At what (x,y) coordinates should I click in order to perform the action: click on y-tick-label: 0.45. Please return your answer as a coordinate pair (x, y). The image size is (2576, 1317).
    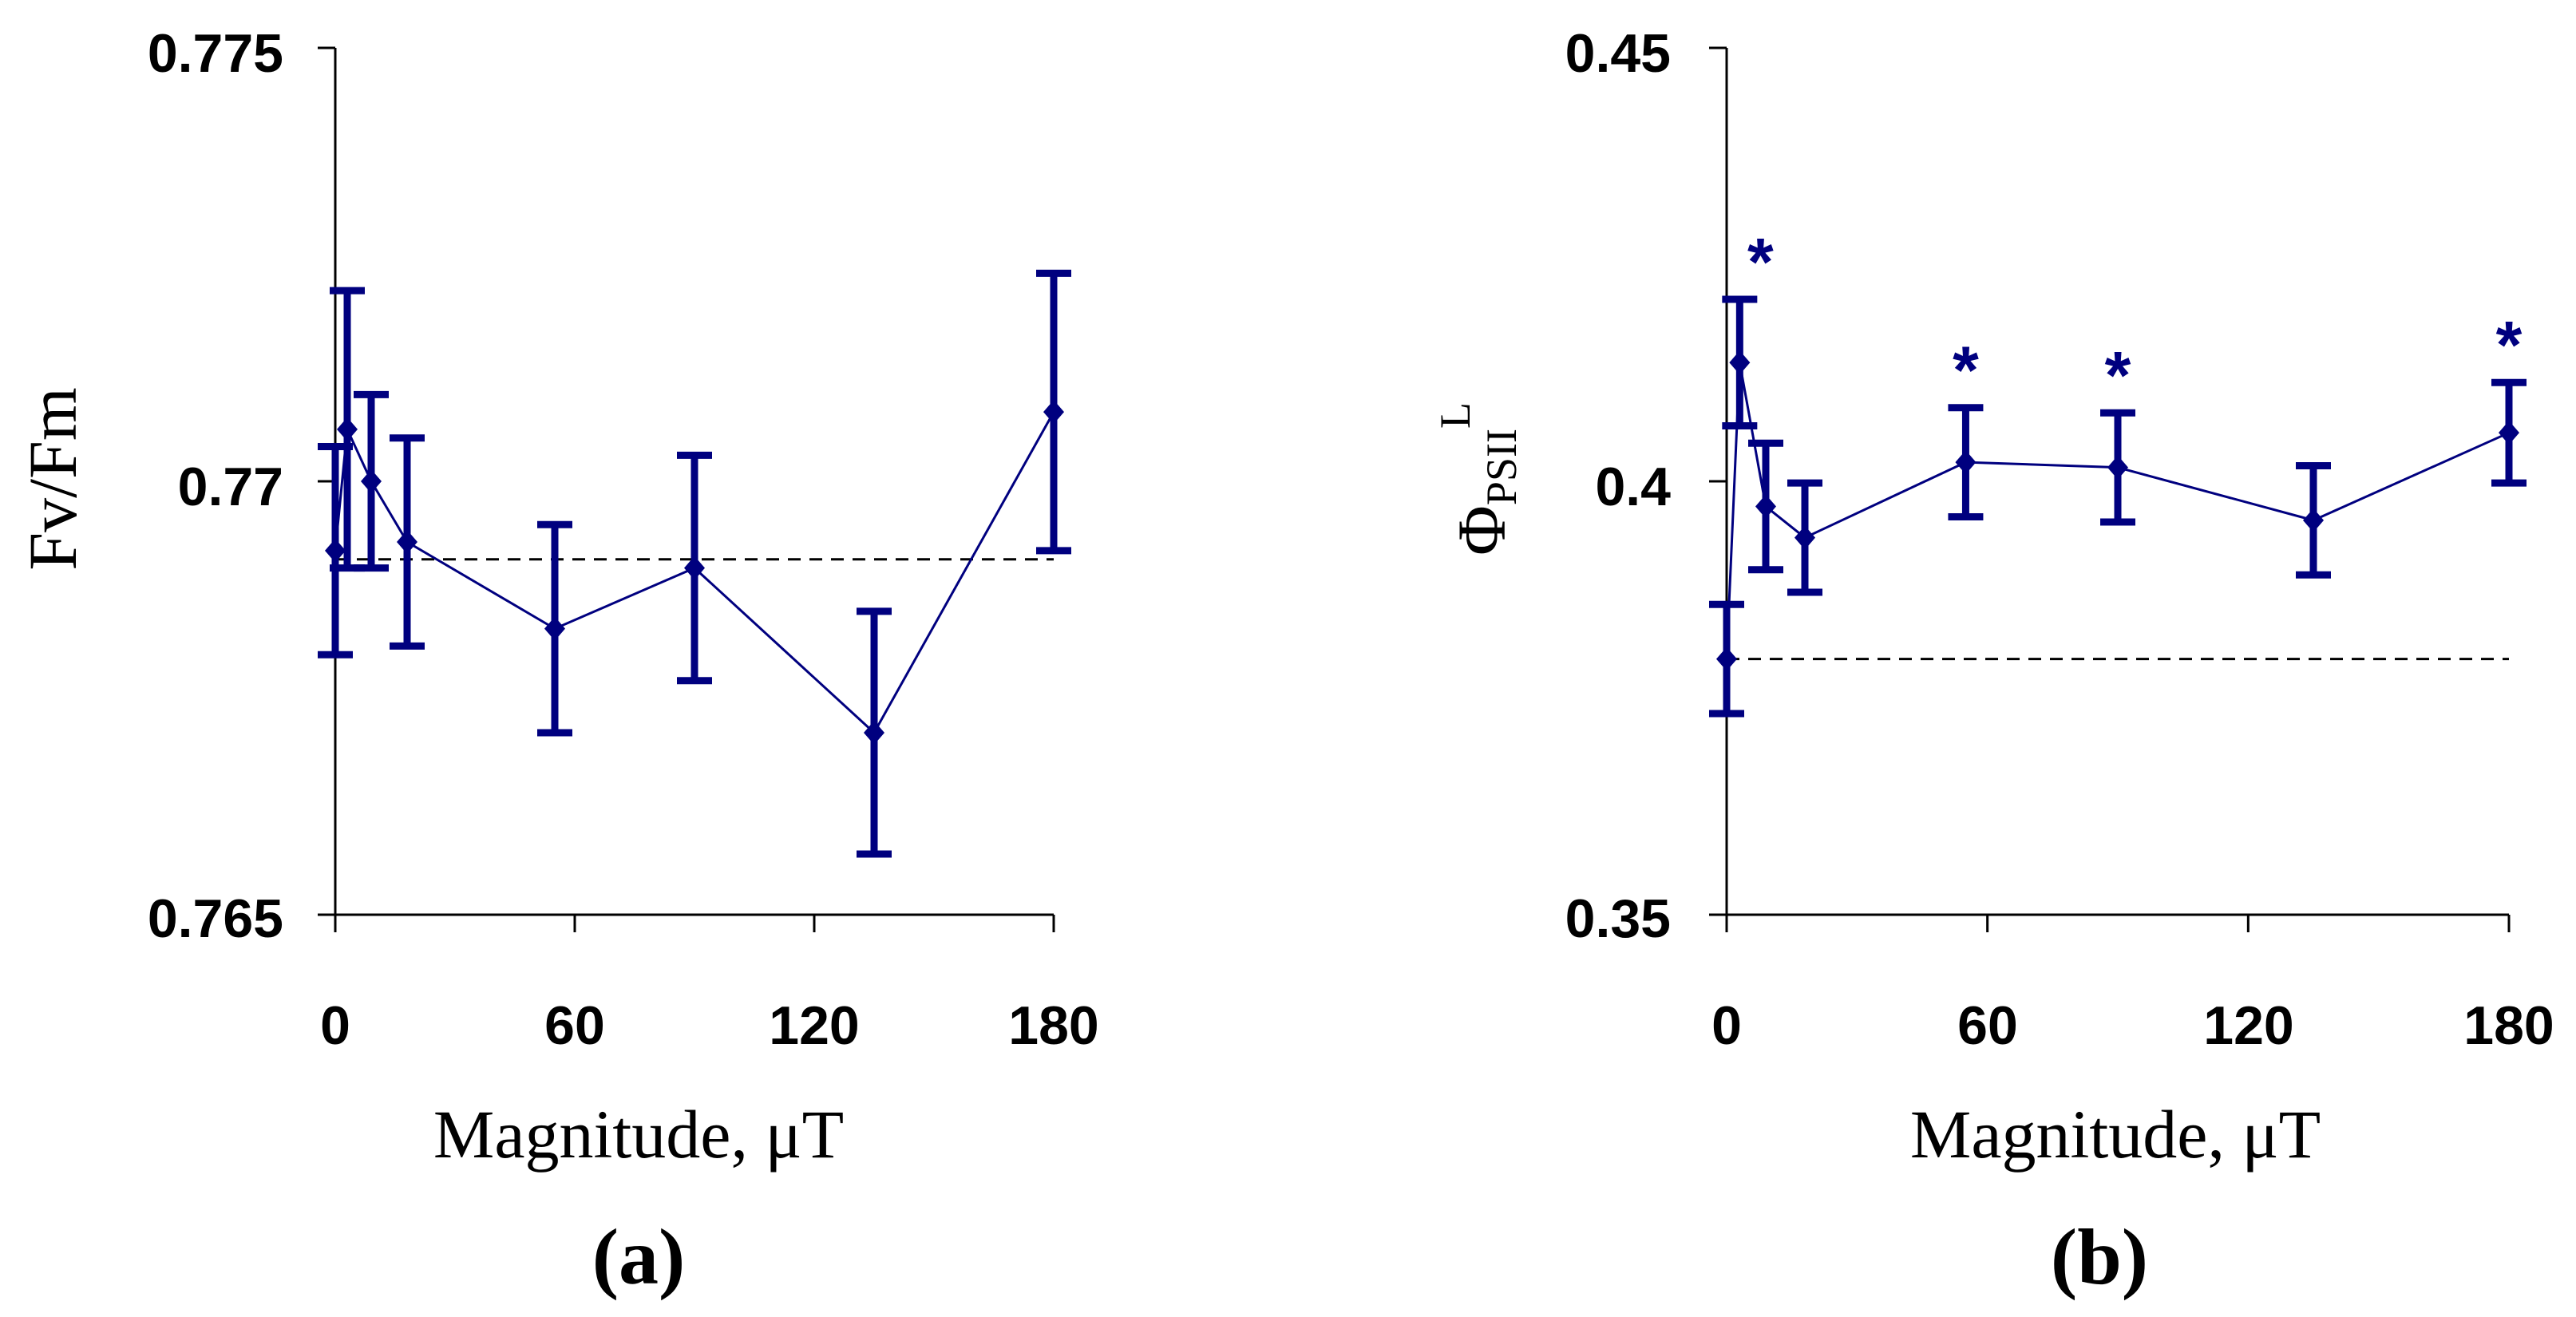
    Looking at the image, I should click on (1618, 53).